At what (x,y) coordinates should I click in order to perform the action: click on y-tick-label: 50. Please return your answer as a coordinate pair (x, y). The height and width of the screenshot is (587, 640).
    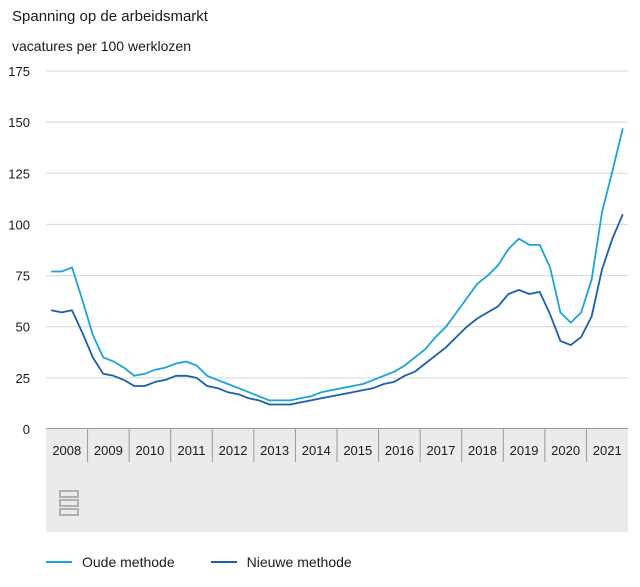
    Looking at the image, I should click on (23, 327).